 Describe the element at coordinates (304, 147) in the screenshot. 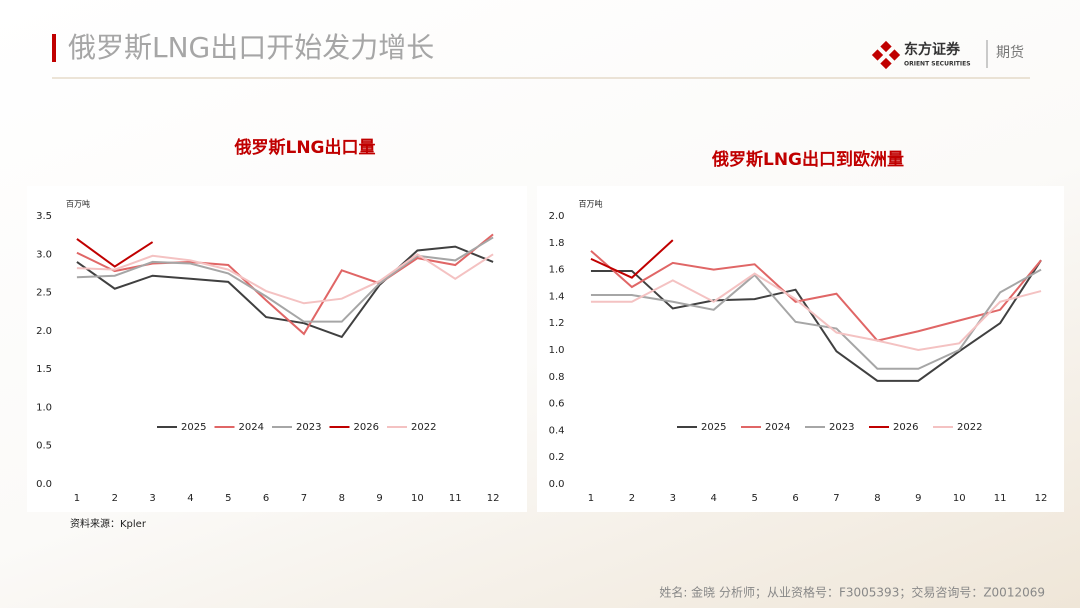

I see `chart-title: 俄罗斯LNG出口量` at that location.